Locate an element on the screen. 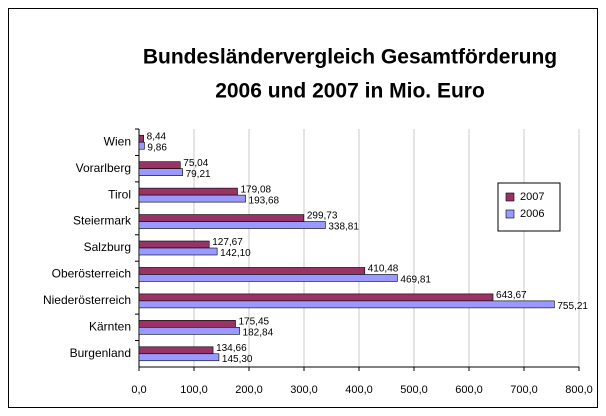 The height and width of the screenshot is (416, 606). value-label: 134,66 is located at coordinates (231, 348).